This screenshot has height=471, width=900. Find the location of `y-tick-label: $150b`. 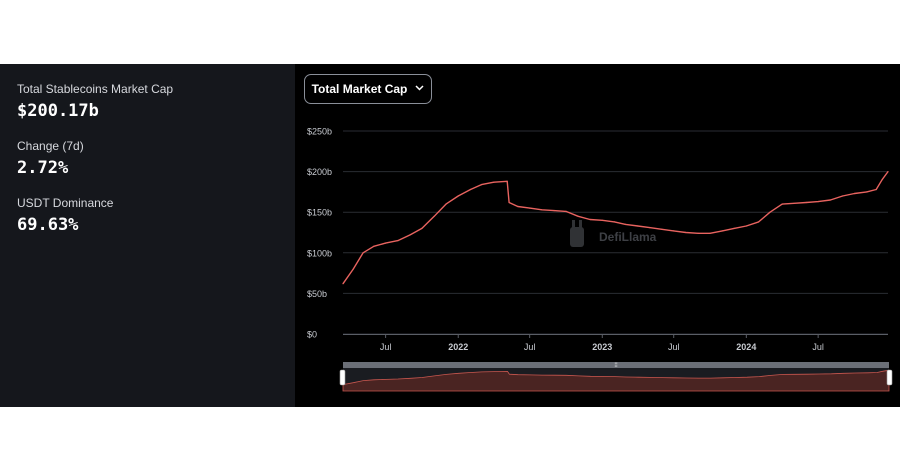

y-tick-label: $150b is located at coordinates (319, 213).